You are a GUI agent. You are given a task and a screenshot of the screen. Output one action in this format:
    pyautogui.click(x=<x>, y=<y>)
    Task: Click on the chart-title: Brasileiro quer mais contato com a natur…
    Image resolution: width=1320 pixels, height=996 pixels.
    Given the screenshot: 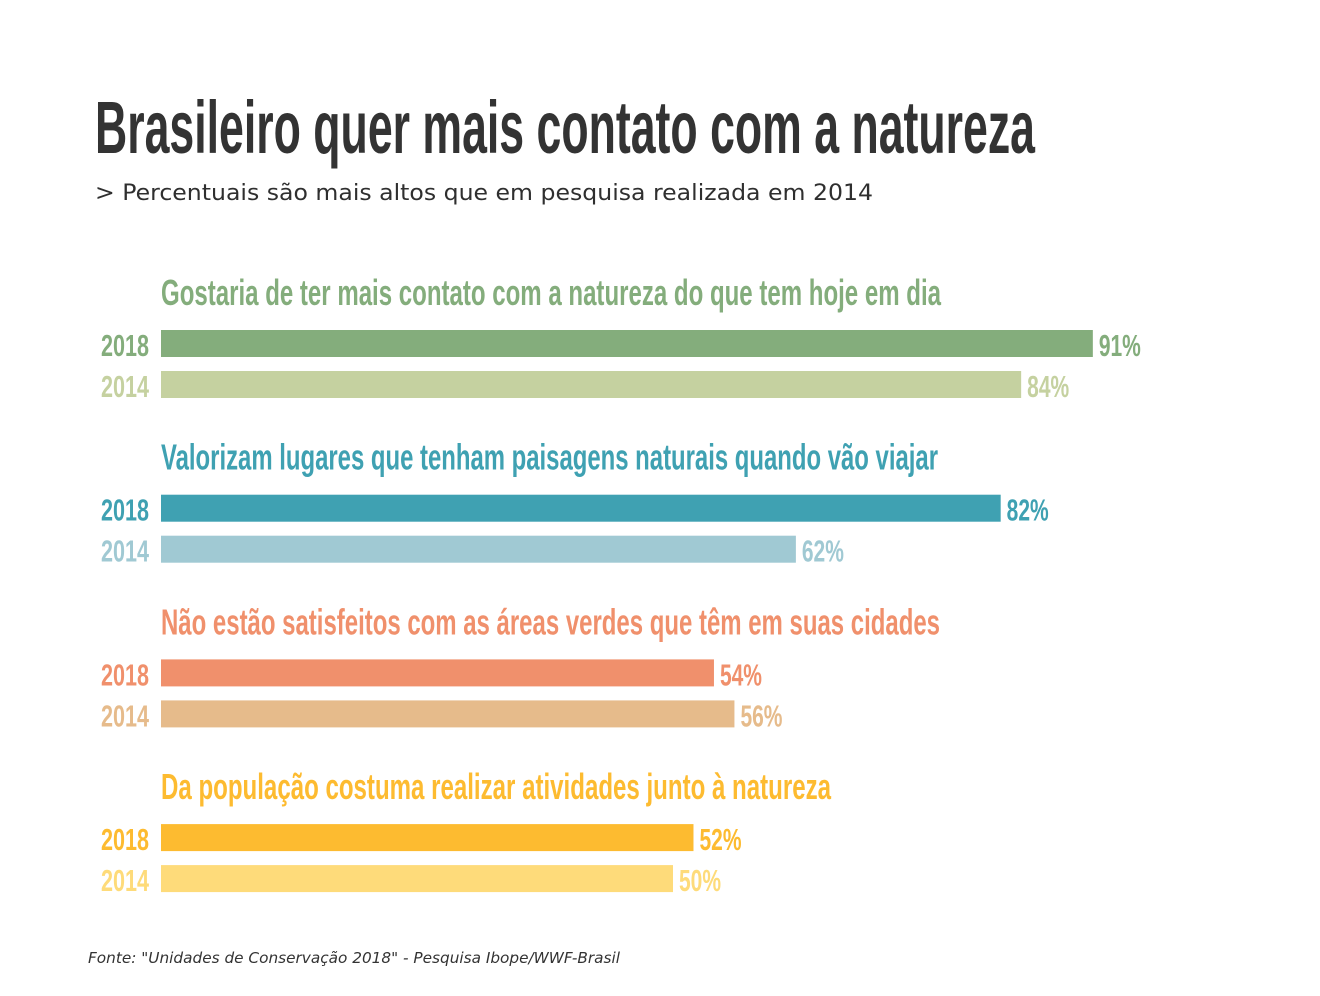 What is the action you would take?
    pyautogui.click(x=565, y=127)
    